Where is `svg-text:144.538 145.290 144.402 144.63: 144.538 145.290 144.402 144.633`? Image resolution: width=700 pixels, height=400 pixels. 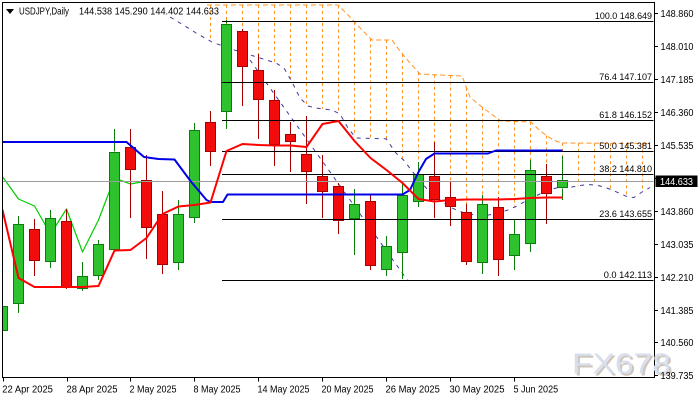 svg-text:144.538 145.290 144.402 144.63: 144.538 145.290 144.402 144.633 is located at coordinates (149, 12).